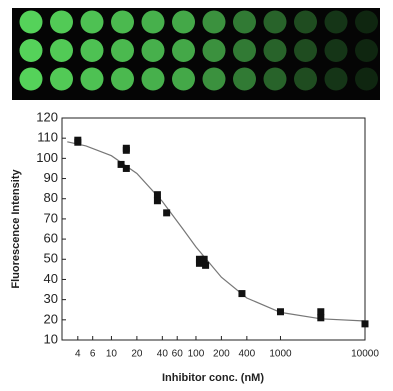  I want to click on x-tick-label: 10000, so click(365, 354).